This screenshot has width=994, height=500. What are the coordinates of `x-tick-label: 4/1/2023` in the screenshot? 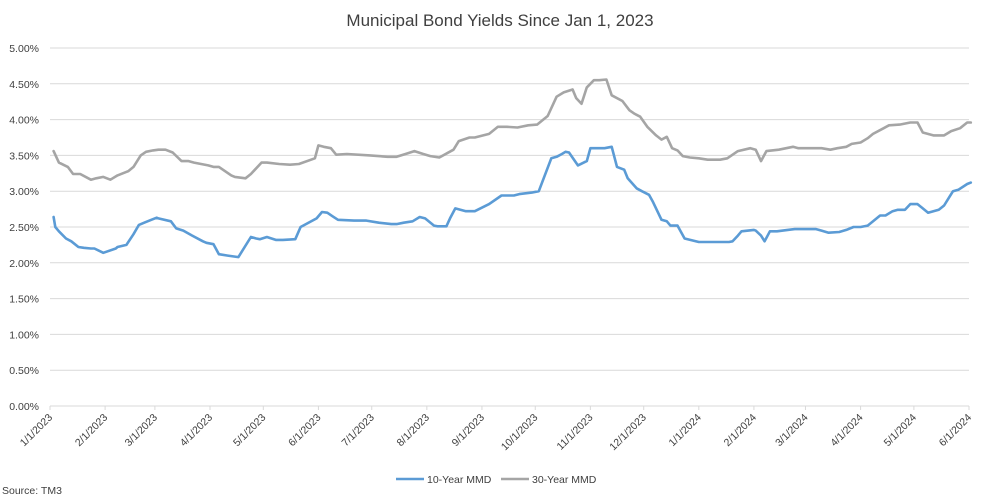 It's located at (196, 430).